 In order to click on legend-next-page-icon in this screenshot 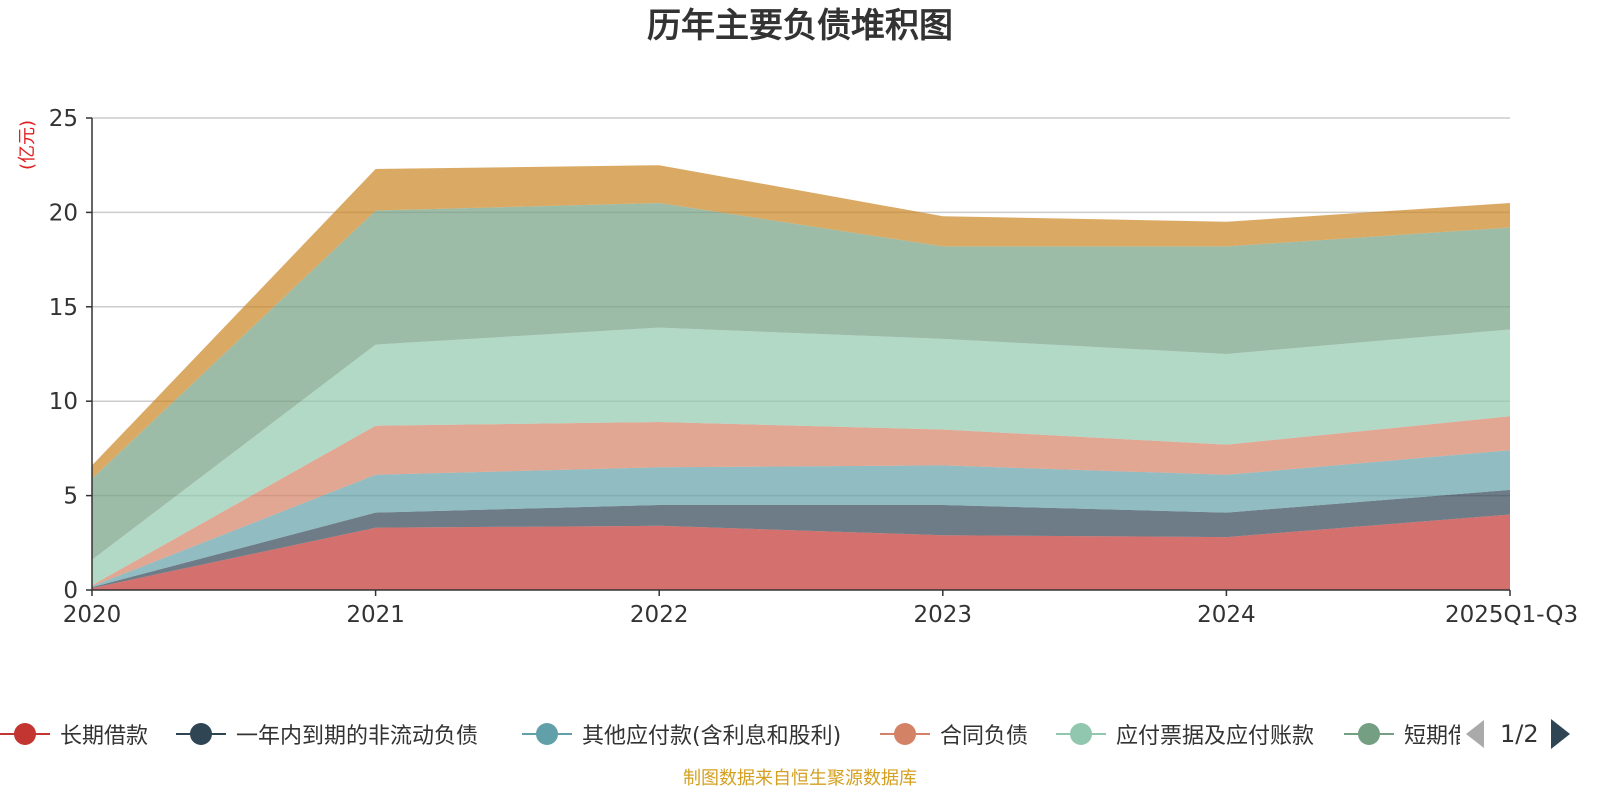, I will do `click(1560, 734)`.